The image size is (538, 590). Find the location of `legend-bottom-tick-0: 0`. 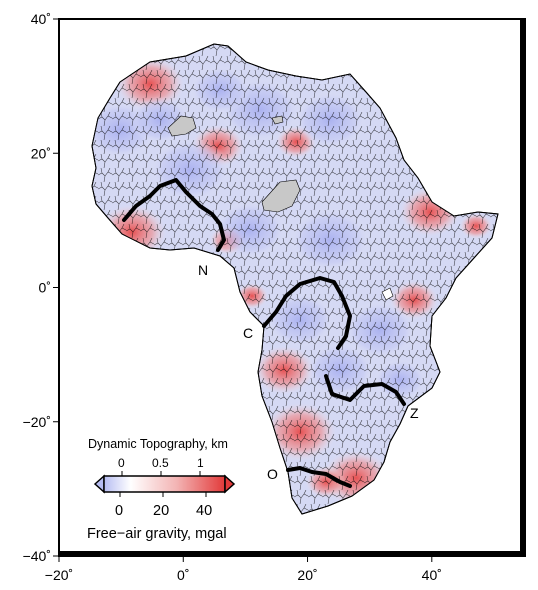

legend-bottom-tick-0: 0 is located at coordinates (119, 511).